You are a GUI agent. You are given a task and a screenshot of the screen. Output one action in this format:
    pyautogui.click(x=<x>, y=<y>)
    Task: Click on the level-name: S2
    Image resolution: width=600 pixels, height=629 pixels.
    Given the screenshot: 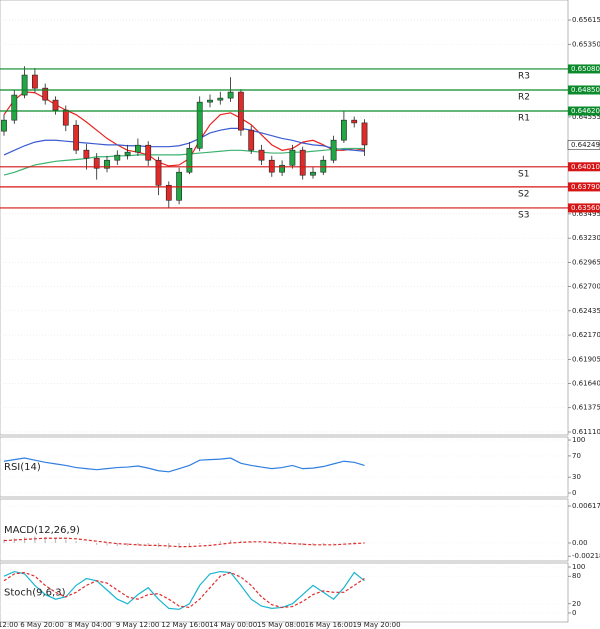 What is the action you would take?
    pyautogui.click(x=523, y=194)
    